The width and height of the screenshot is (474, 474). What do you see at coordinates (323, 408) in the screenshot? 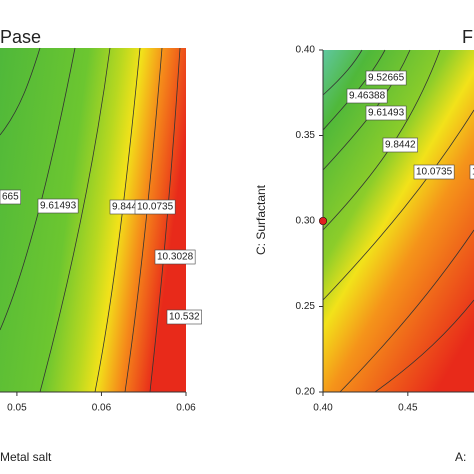
I see `x-tick-label: 0.40` at bounding box center [323, 408].